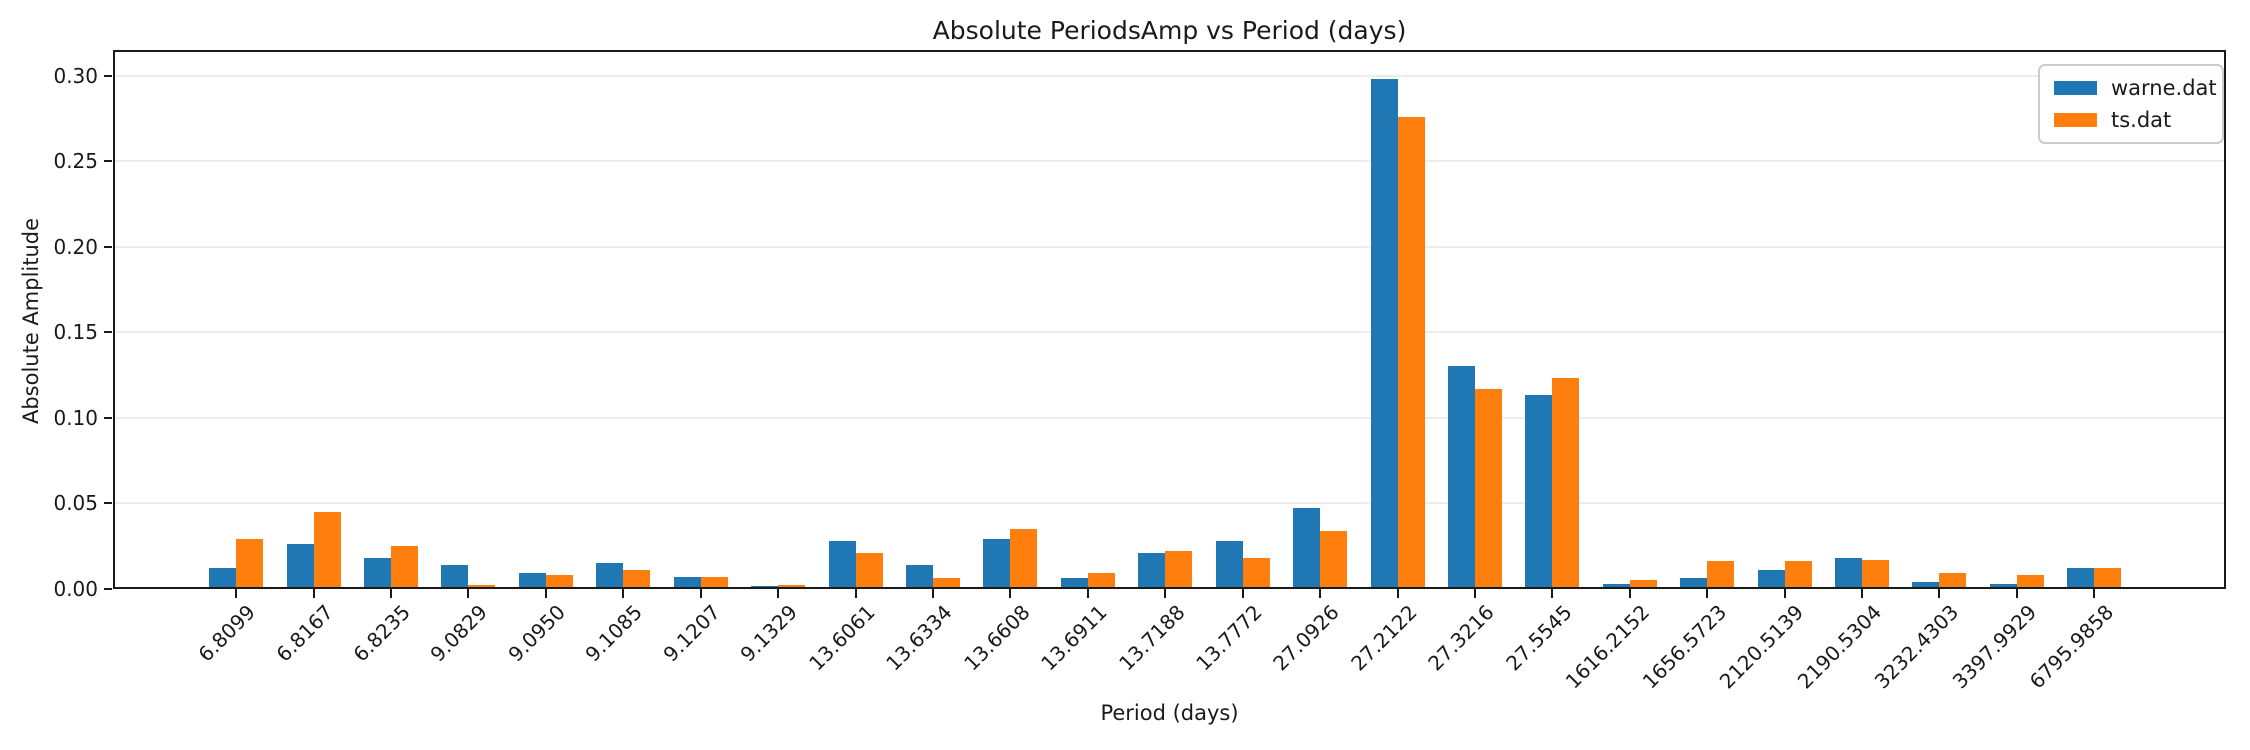 This screenshot has height=750, width=2250. I want to click on bar-warne.dat-6.8167, so click(300, 565).